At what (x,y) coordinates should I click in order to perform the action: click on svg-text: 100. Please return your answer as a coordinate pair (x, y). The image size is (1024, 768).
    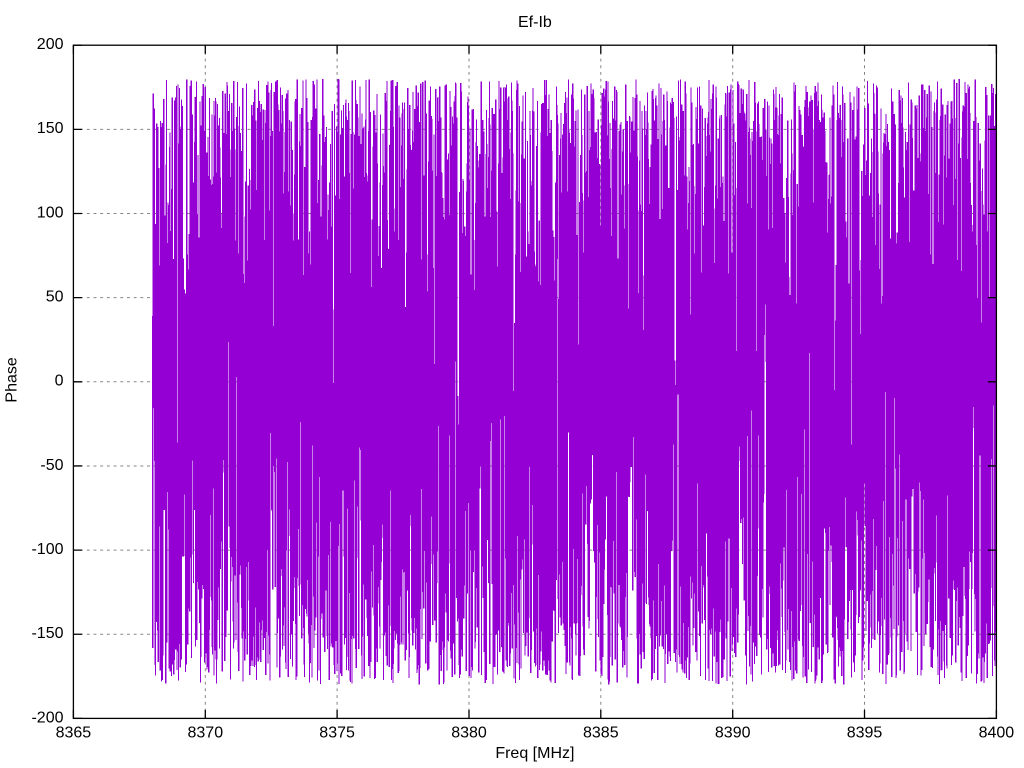
    Looking at the image, I should click on (50, 212).